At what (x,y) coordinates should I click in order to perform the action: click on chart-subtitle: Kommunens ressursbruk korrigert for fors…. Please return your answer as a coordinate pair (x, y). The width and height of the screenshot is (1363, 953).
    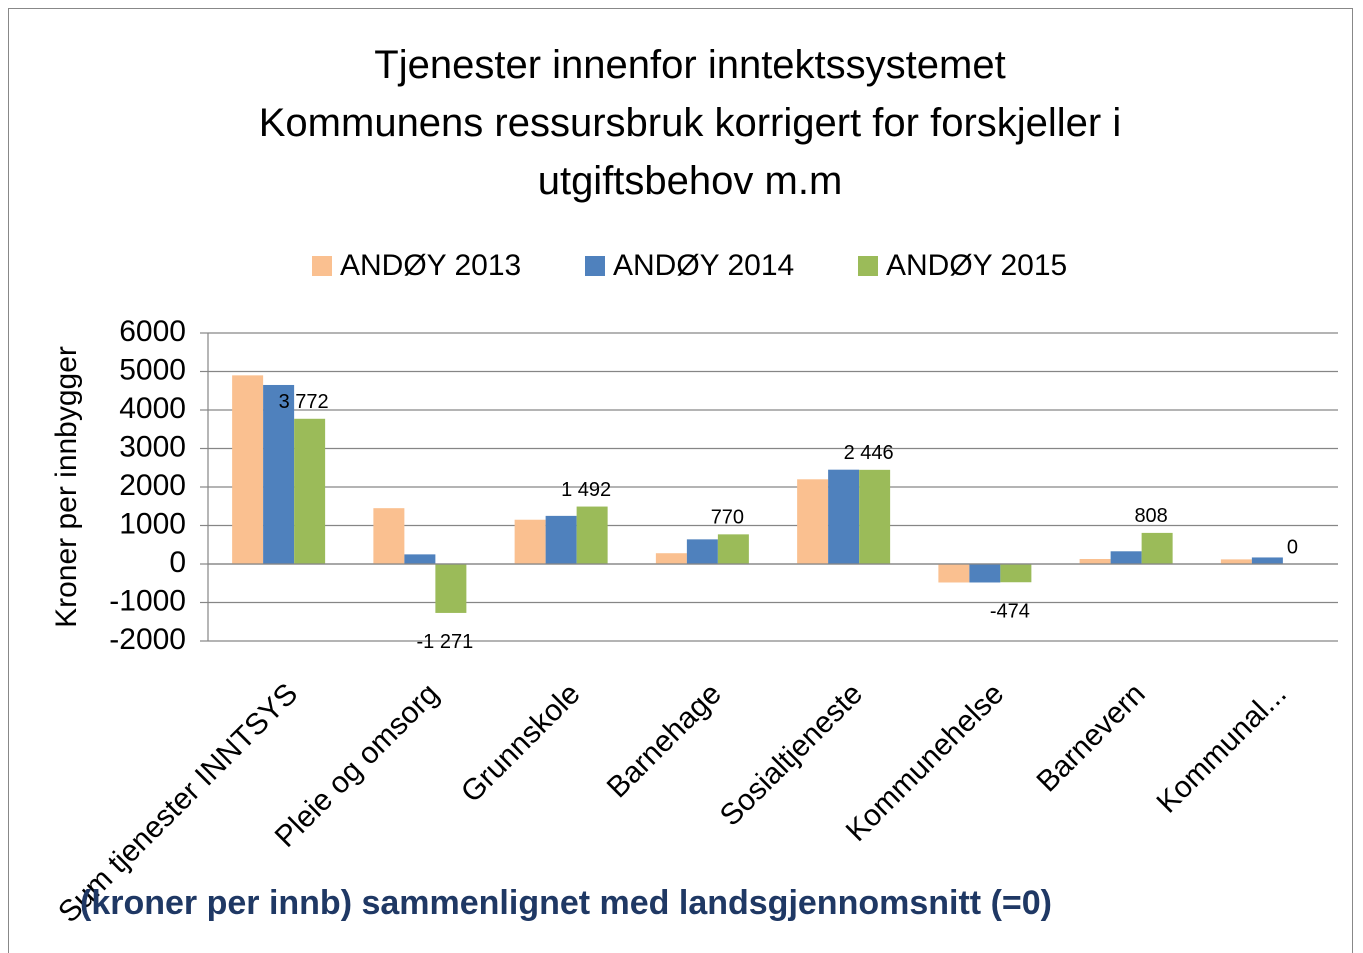
    Looking at the image, I should click on (690, 152).